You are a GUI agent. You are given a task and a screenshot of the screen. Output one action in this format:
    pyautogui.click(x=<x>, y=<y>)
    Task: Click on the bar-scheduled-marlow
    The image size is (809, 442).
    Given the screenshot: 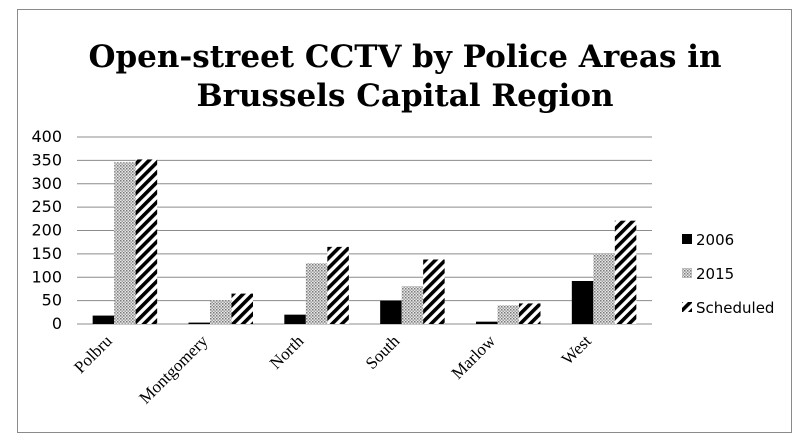 What is the action you would take?
    pyautogui.click(x=530, y=313)
    